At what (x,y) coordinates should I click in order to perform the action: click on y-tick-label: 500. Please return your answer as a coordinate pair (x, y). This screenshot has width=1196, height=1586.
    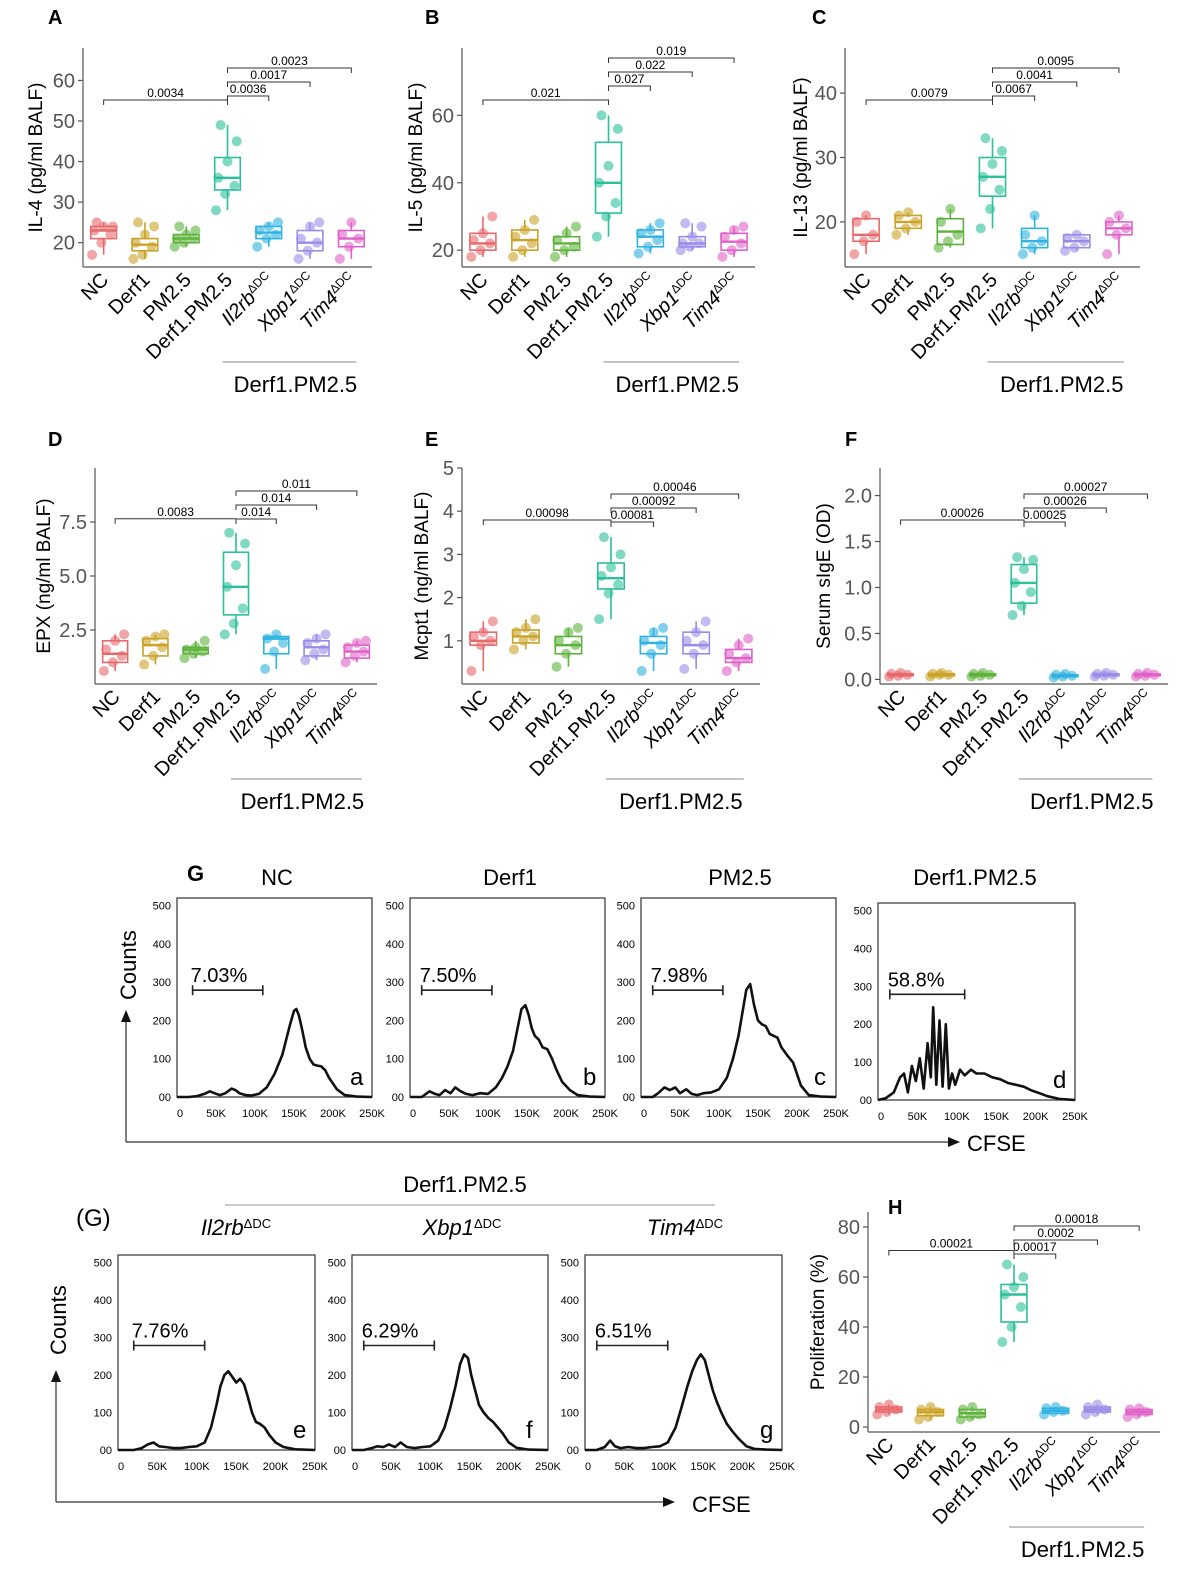
    Looking at the image, I should click on (626, 907).